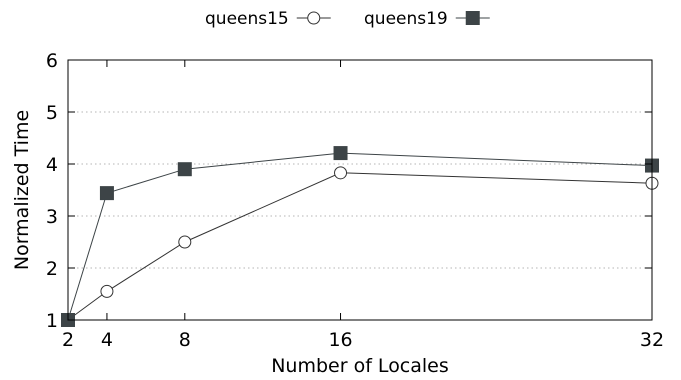 The height and width of the screenshot is (380, 681). What do you see at coordinates (68, 340) in the screenshot?
I see `x-tick-label: 2` at bounding box center [68, 340].